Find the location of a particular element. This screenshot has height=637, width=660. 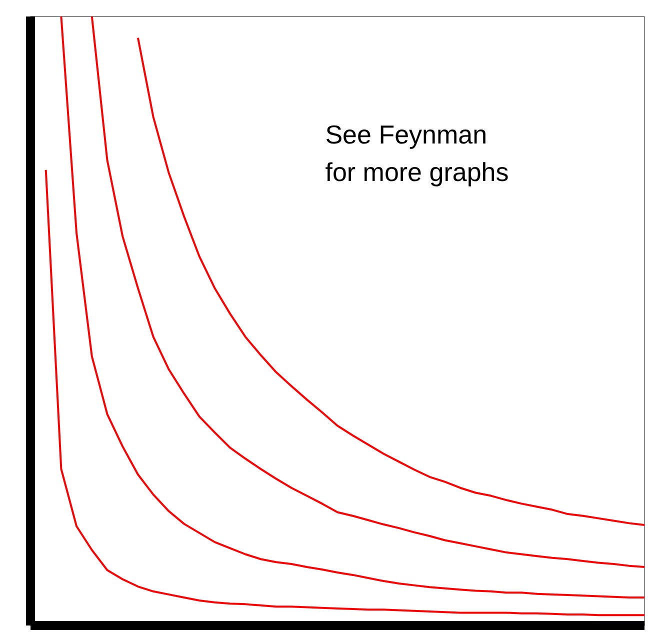

annotation: See Feynman for more graphs is located at coordinates (417, 154).